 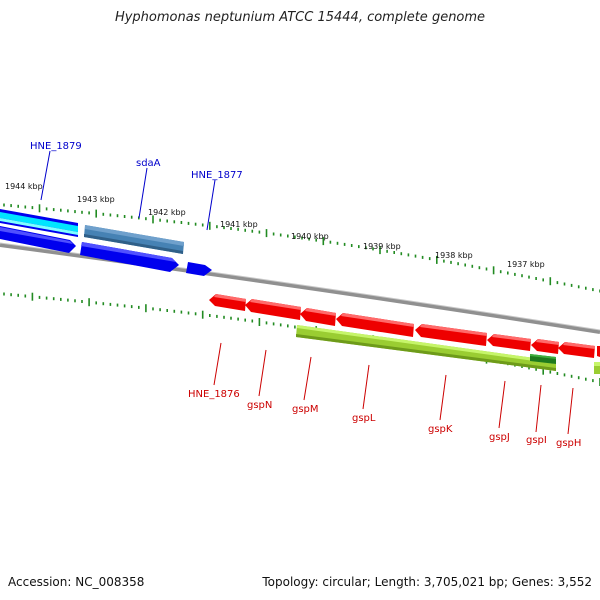 What do you see at coordinates (259, 405) in the screenshot?
I see `gene-label-gspn: gspN` at bounding box center [259, 405].